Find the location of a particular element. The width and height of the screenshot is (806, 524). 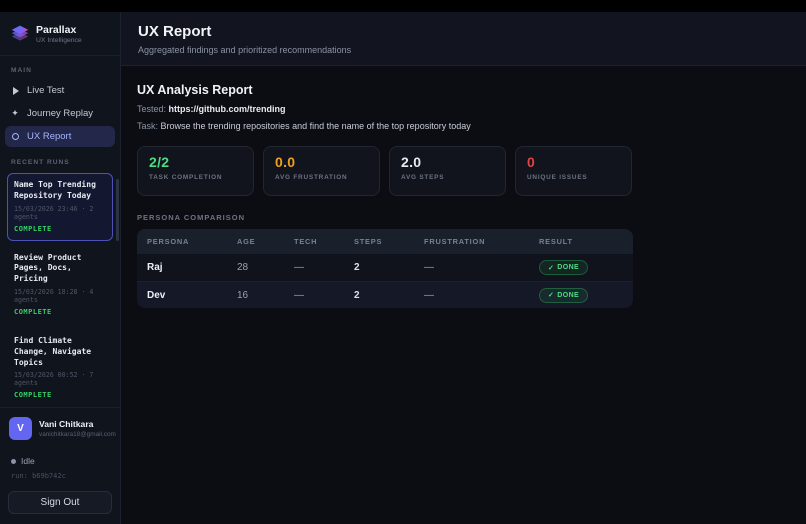

user-info: Vani Chitkara vanichitkara18@gmail.com is located at coordinates (77, 428).